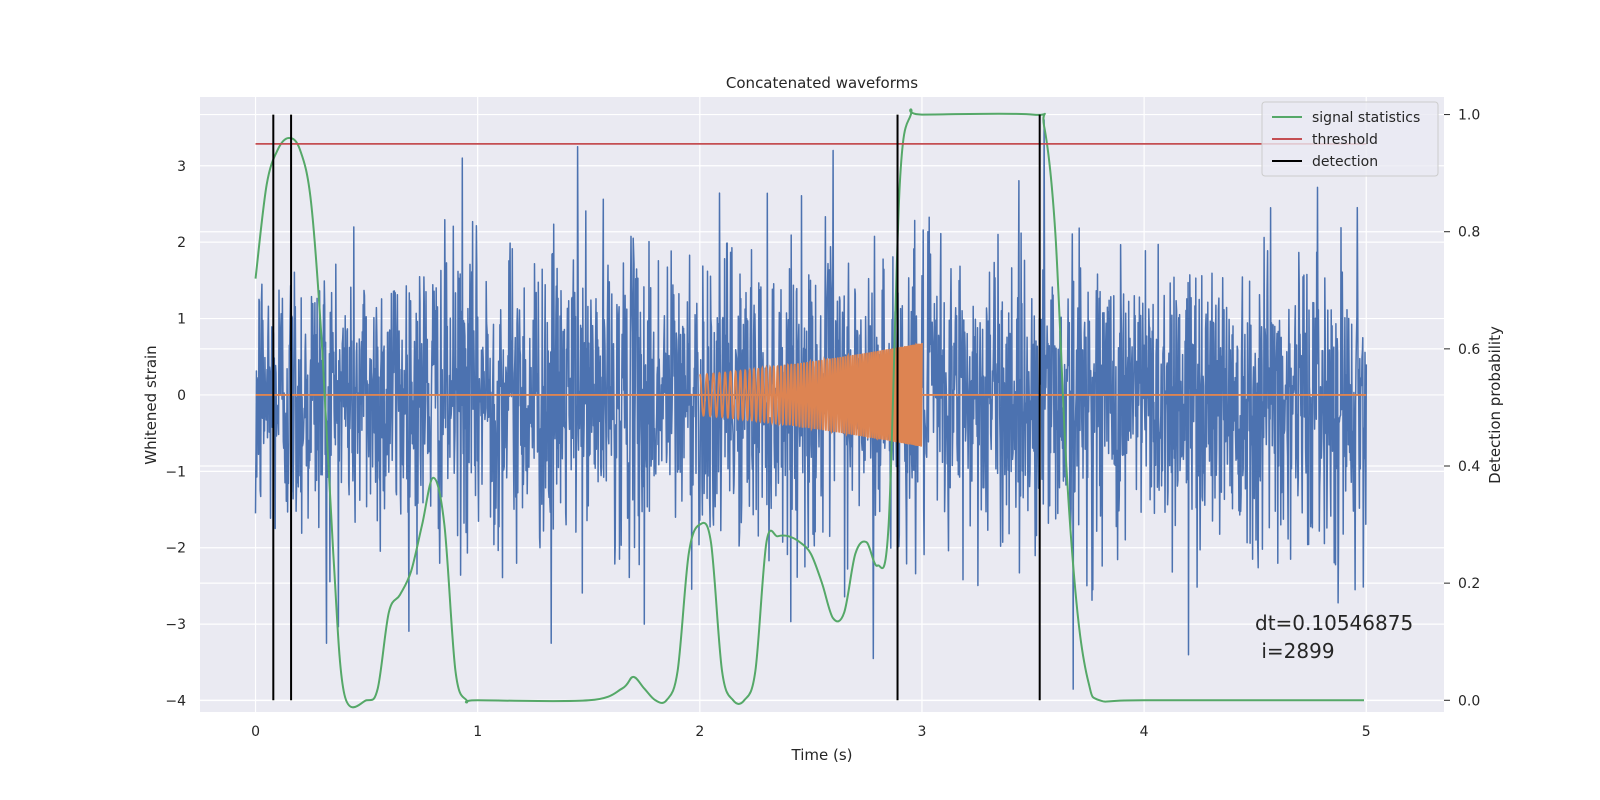 This screenshot has width=1600, height=800. I want to click on x-tick-label: 3, so click(922, 732).